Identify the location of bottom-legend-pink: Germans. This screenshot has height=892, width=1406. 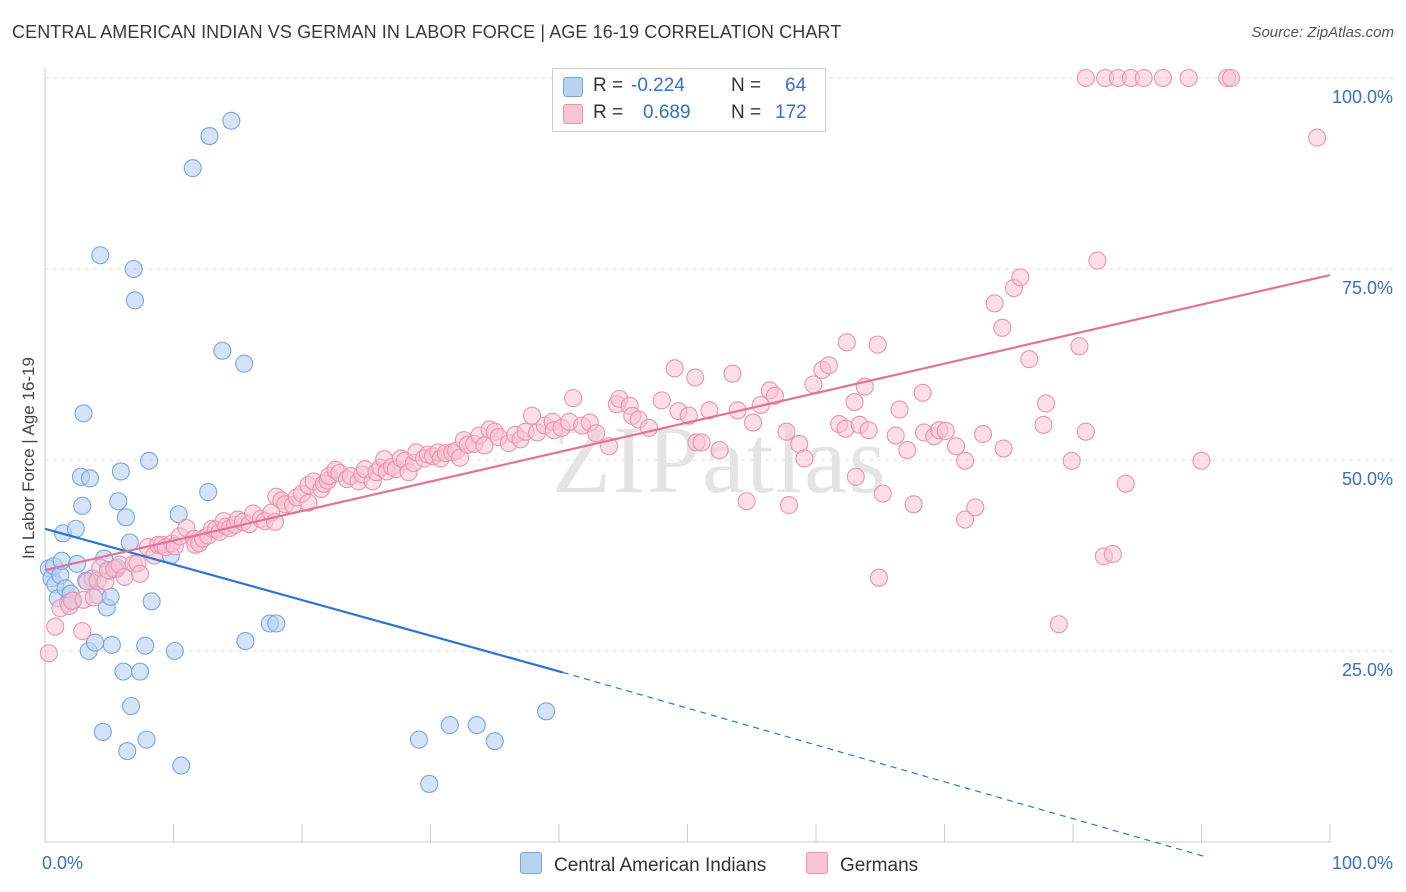
(862, 864).